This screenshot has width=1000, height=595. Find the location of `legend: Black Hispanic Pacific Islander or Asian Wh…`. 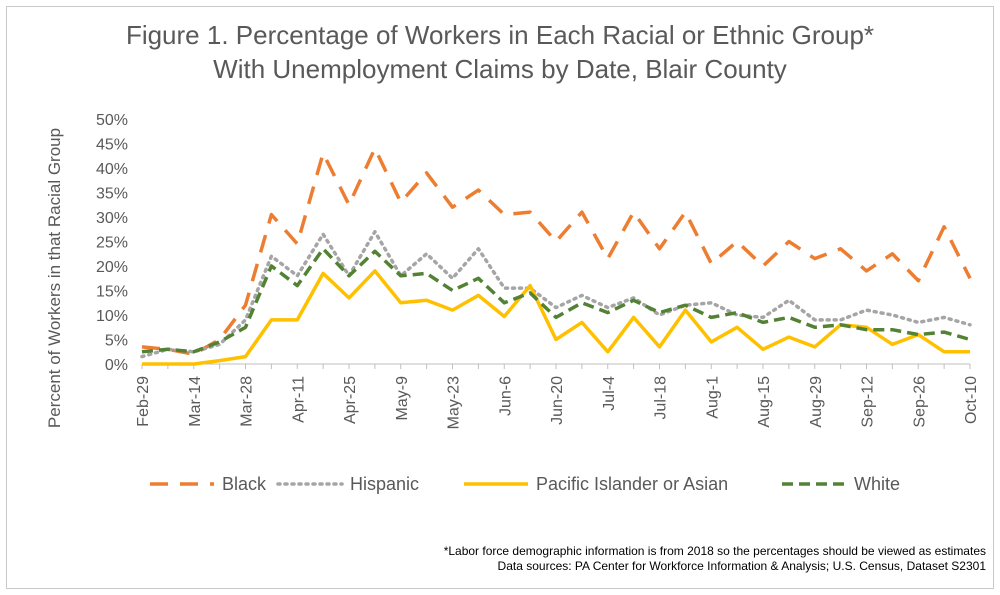

legend: Black Hispanic Pacific Islander or Asian Wh… is located at coordinates (525, 484).